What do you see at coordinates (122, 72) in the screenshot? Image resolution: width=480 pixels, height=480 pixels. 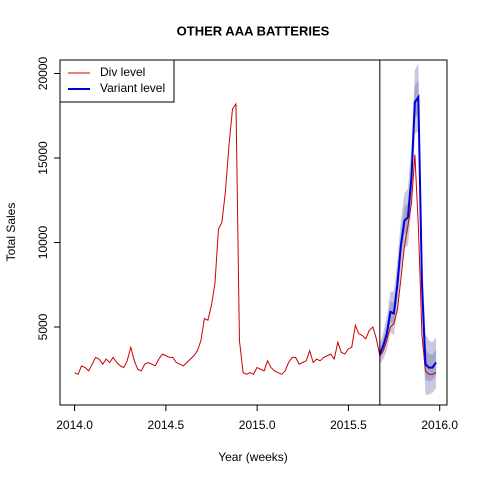 I see `legend-label: Div level` at bounding box center [122, 72].